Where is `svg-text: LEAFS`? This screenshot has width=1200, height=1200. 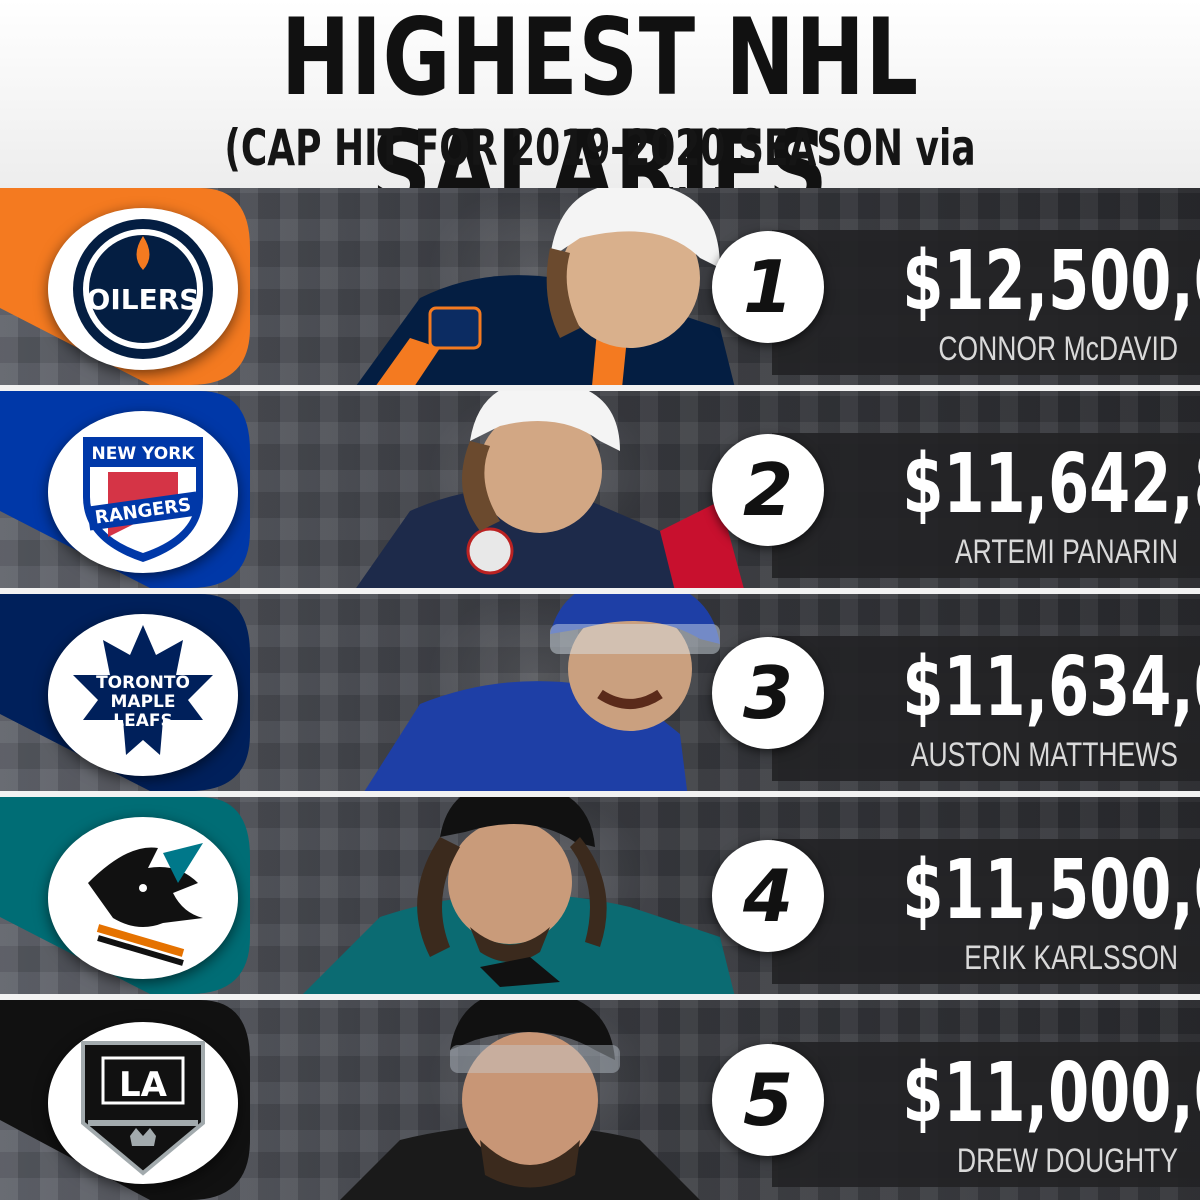 svg-text: LEAFS is located at coordinates (142, 721).